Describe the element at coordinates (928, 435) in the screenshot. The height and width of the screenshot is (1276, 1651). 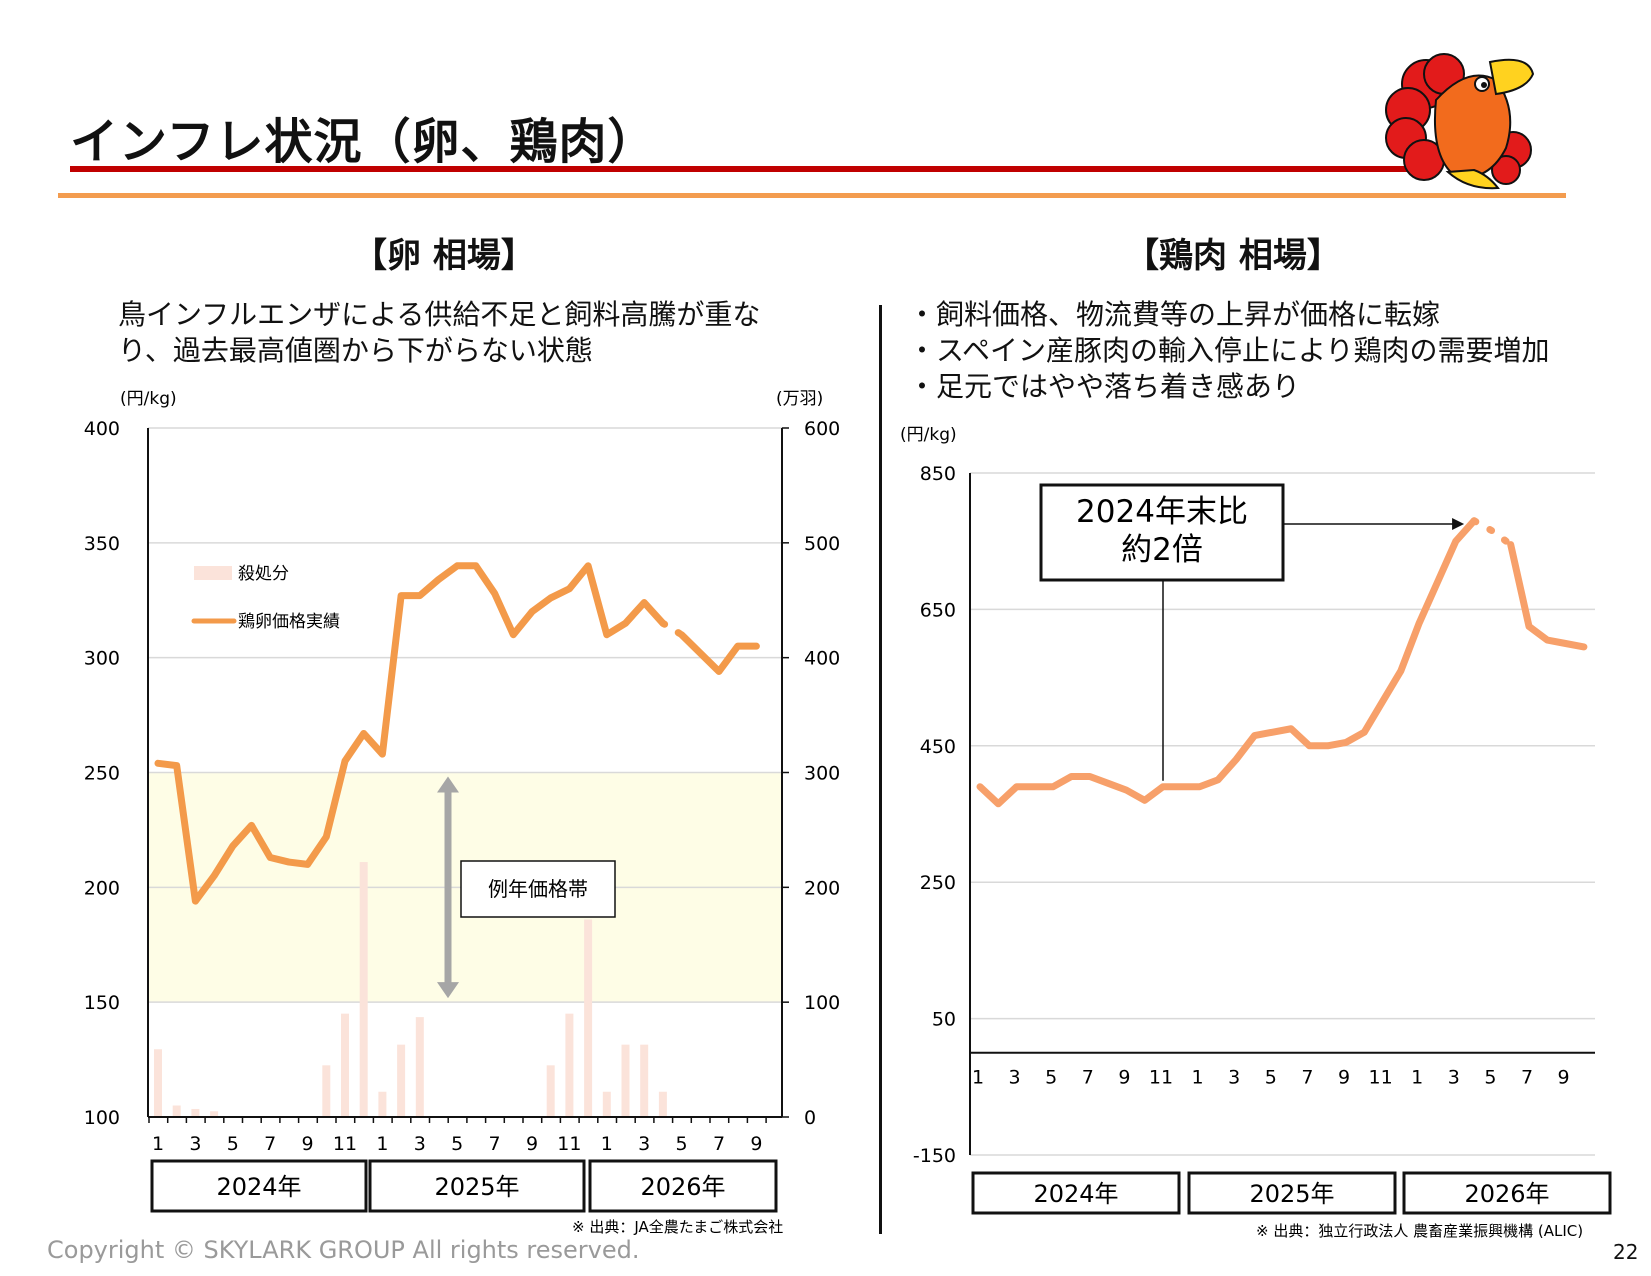
I see `chicken-unit: (円/kg)` at that location.